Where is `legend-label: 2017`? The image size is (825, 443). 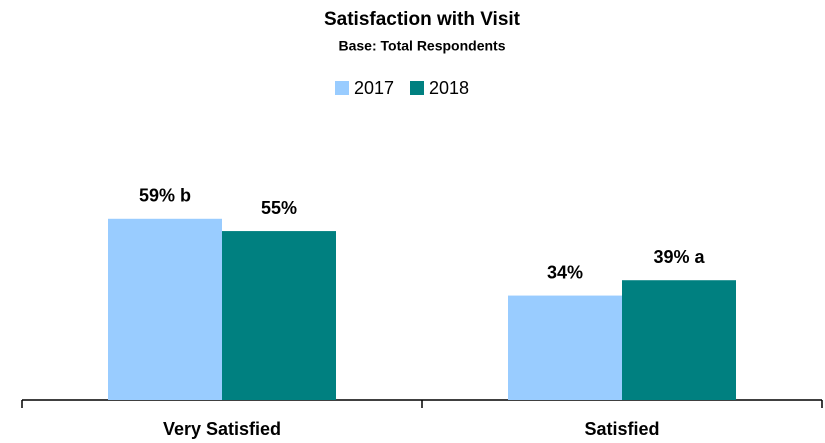
legend-label: 2017 is located at coordinates (374, 88).